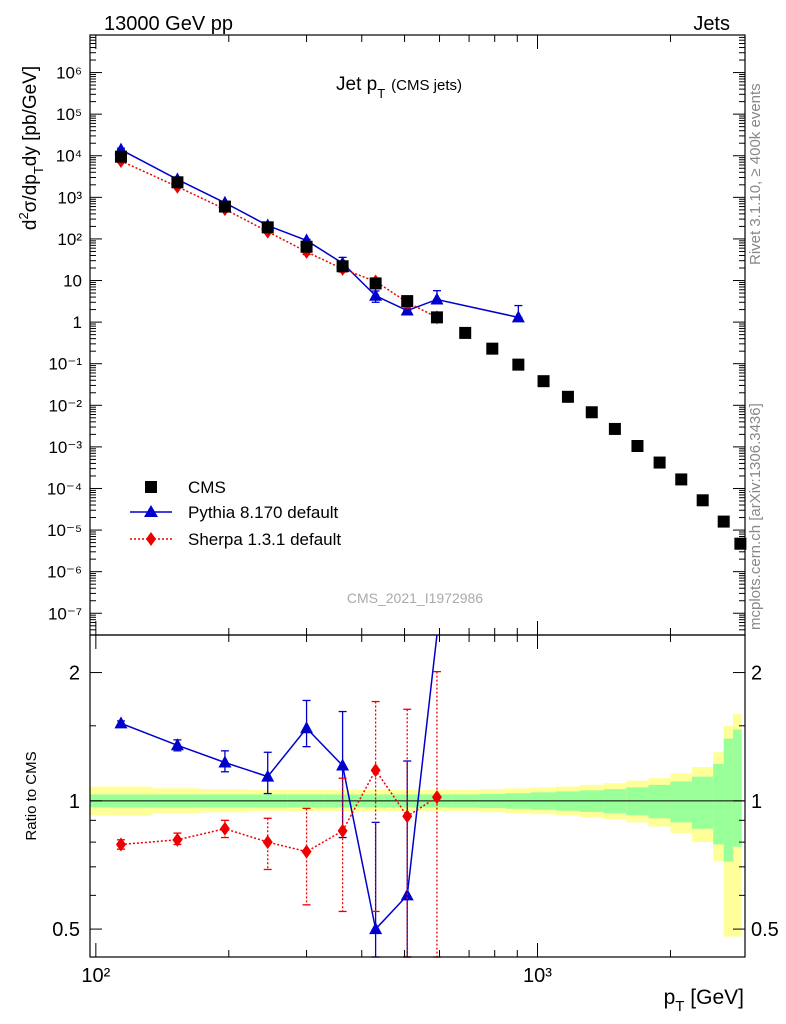  Describe the element at coordinates (415, 598) in the screenshot. I see `watermark: CMS_2021_I1972986` at that location.